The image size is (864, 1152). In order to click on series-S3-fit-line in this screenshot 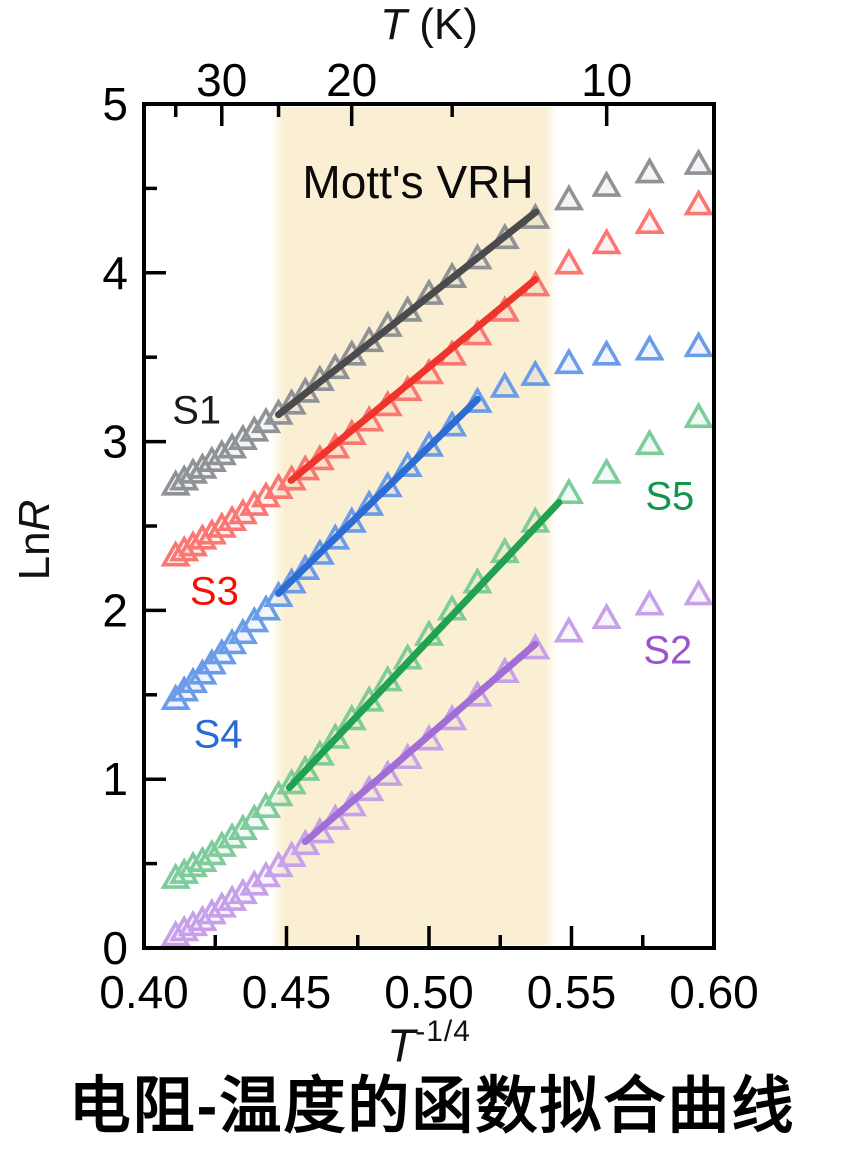, I will do `click(413, 380)`.